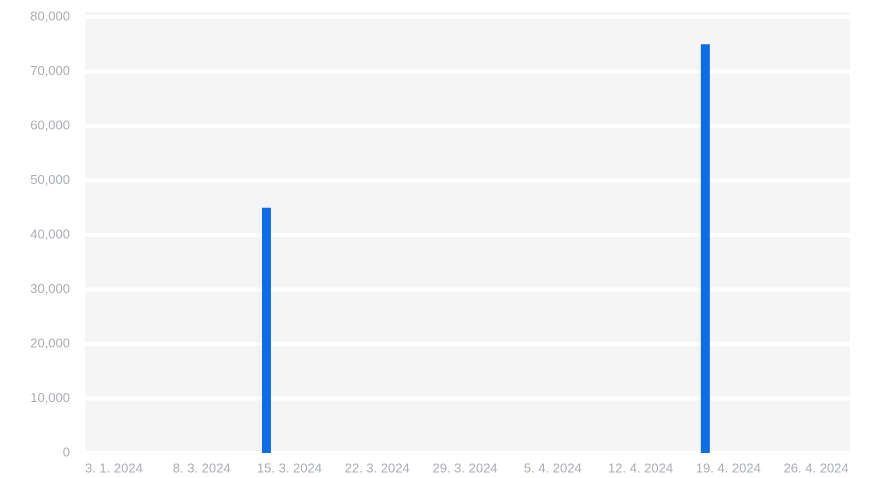 This screenshot has height=478, width=880. Describe the element at coordinates (50, 70) in the screenshot. I see `y-tick-label: 70,000` at that location.